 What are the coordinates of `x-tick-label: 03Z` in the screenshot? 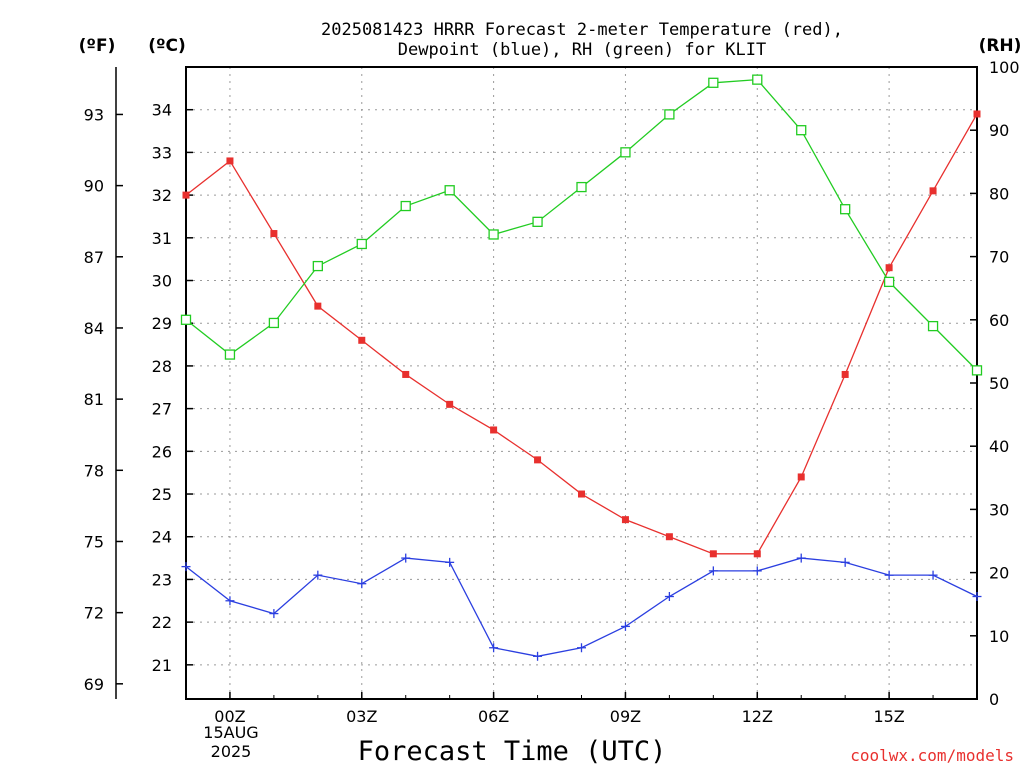 It's located at (361, 716).